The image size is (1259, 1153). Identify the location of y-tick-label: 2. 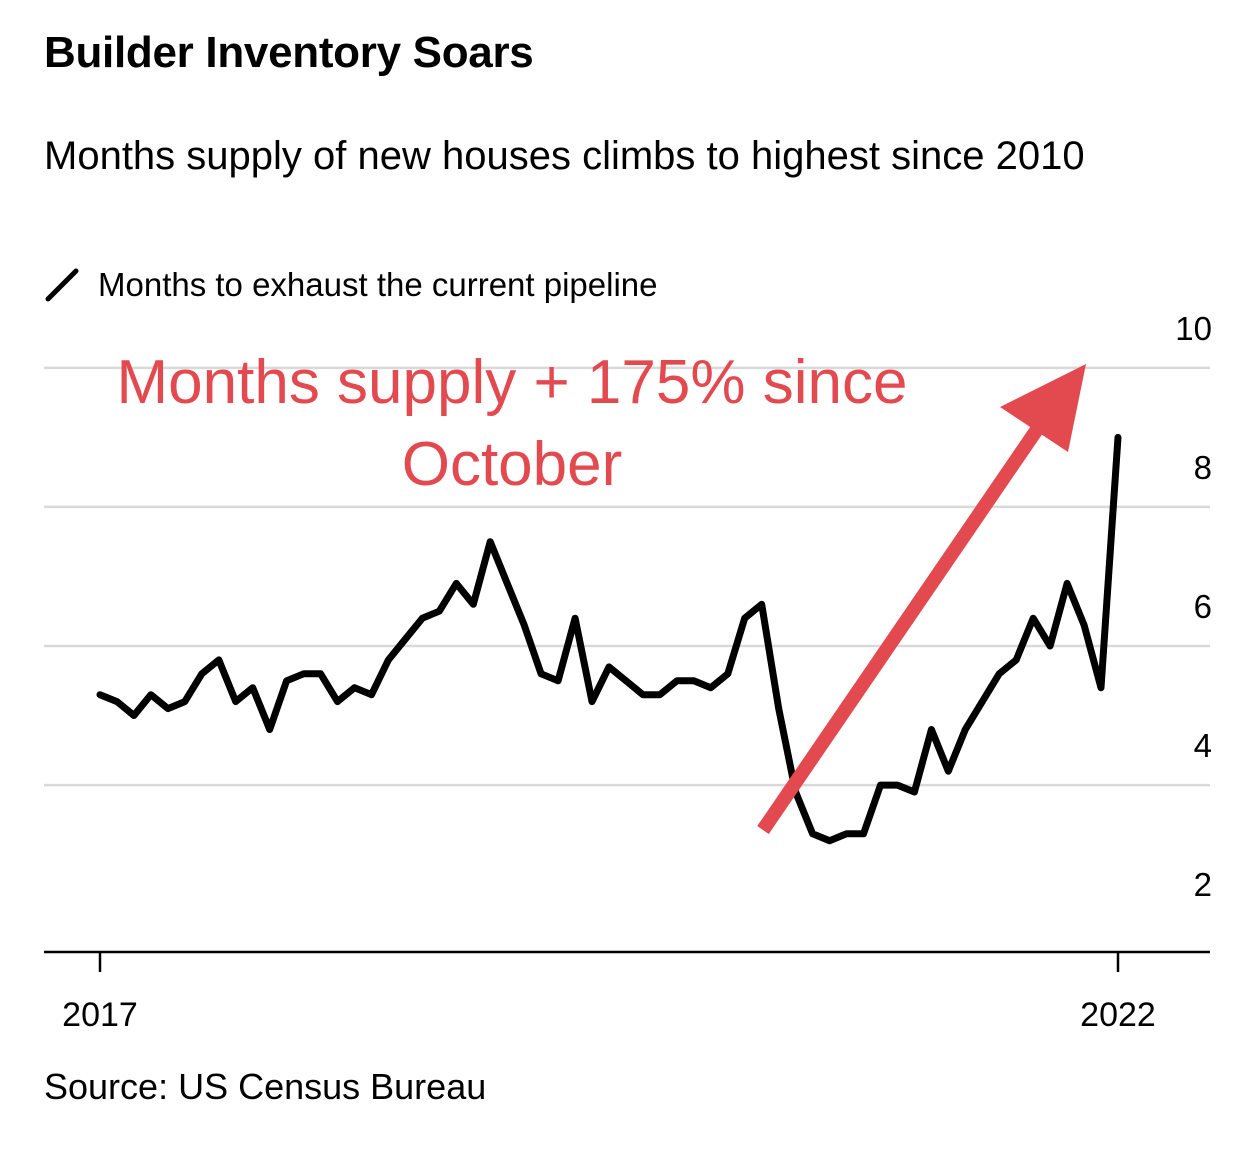
(1203, 884).